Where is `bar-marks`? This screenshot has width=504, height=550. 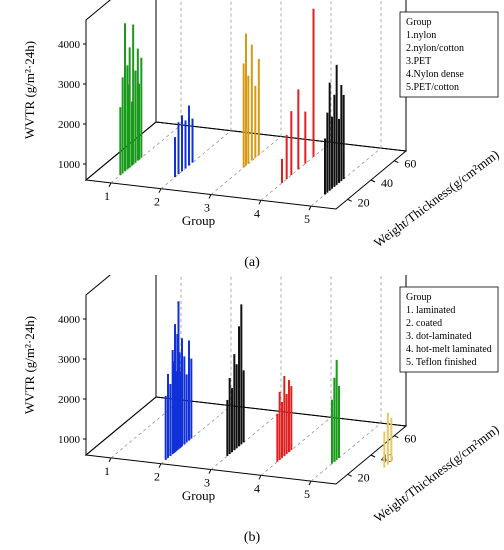 bar-marks is located at coordinates (278, 384).